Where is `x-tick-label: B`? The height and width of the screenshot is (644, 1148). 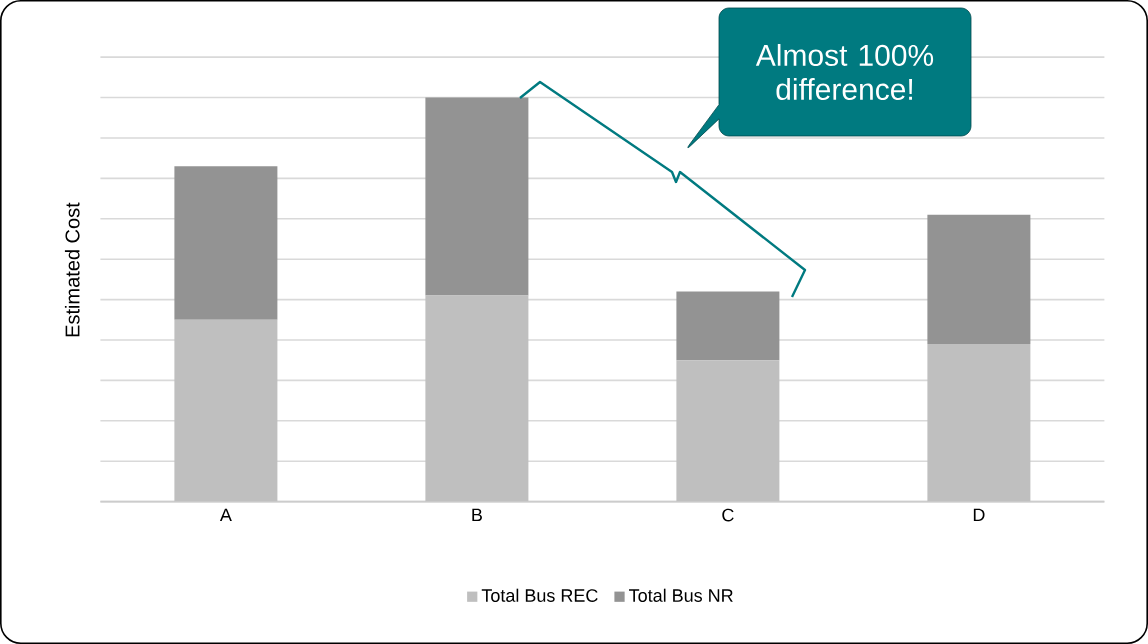 x-tick-label: B is located at coordinates (477, 515).